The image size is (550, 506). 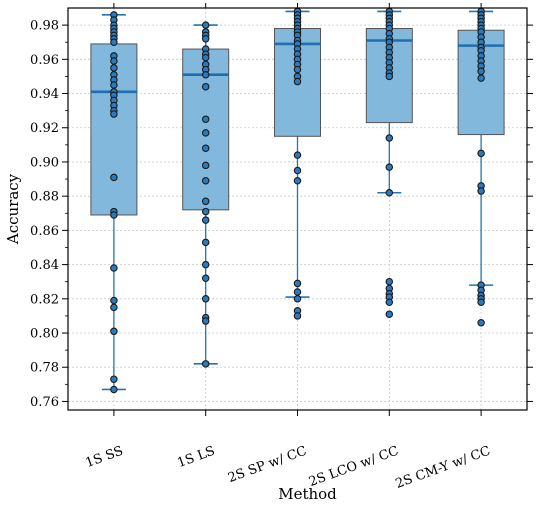 I want to click on x-tick-label: 2S SP w/ CC, so click(x=267, y=465).